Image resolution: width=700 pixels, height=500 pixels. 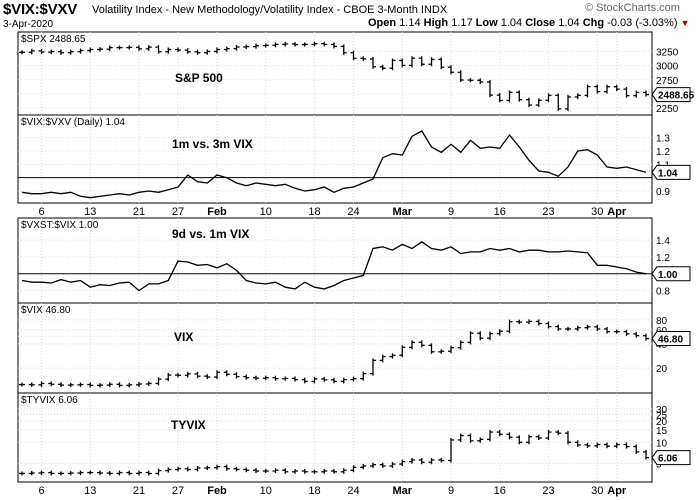 What do you see at coordinates (685, 23) in the screenshot?
I see `down-triangle-icon: ▼` at bounding box center [685, 23].